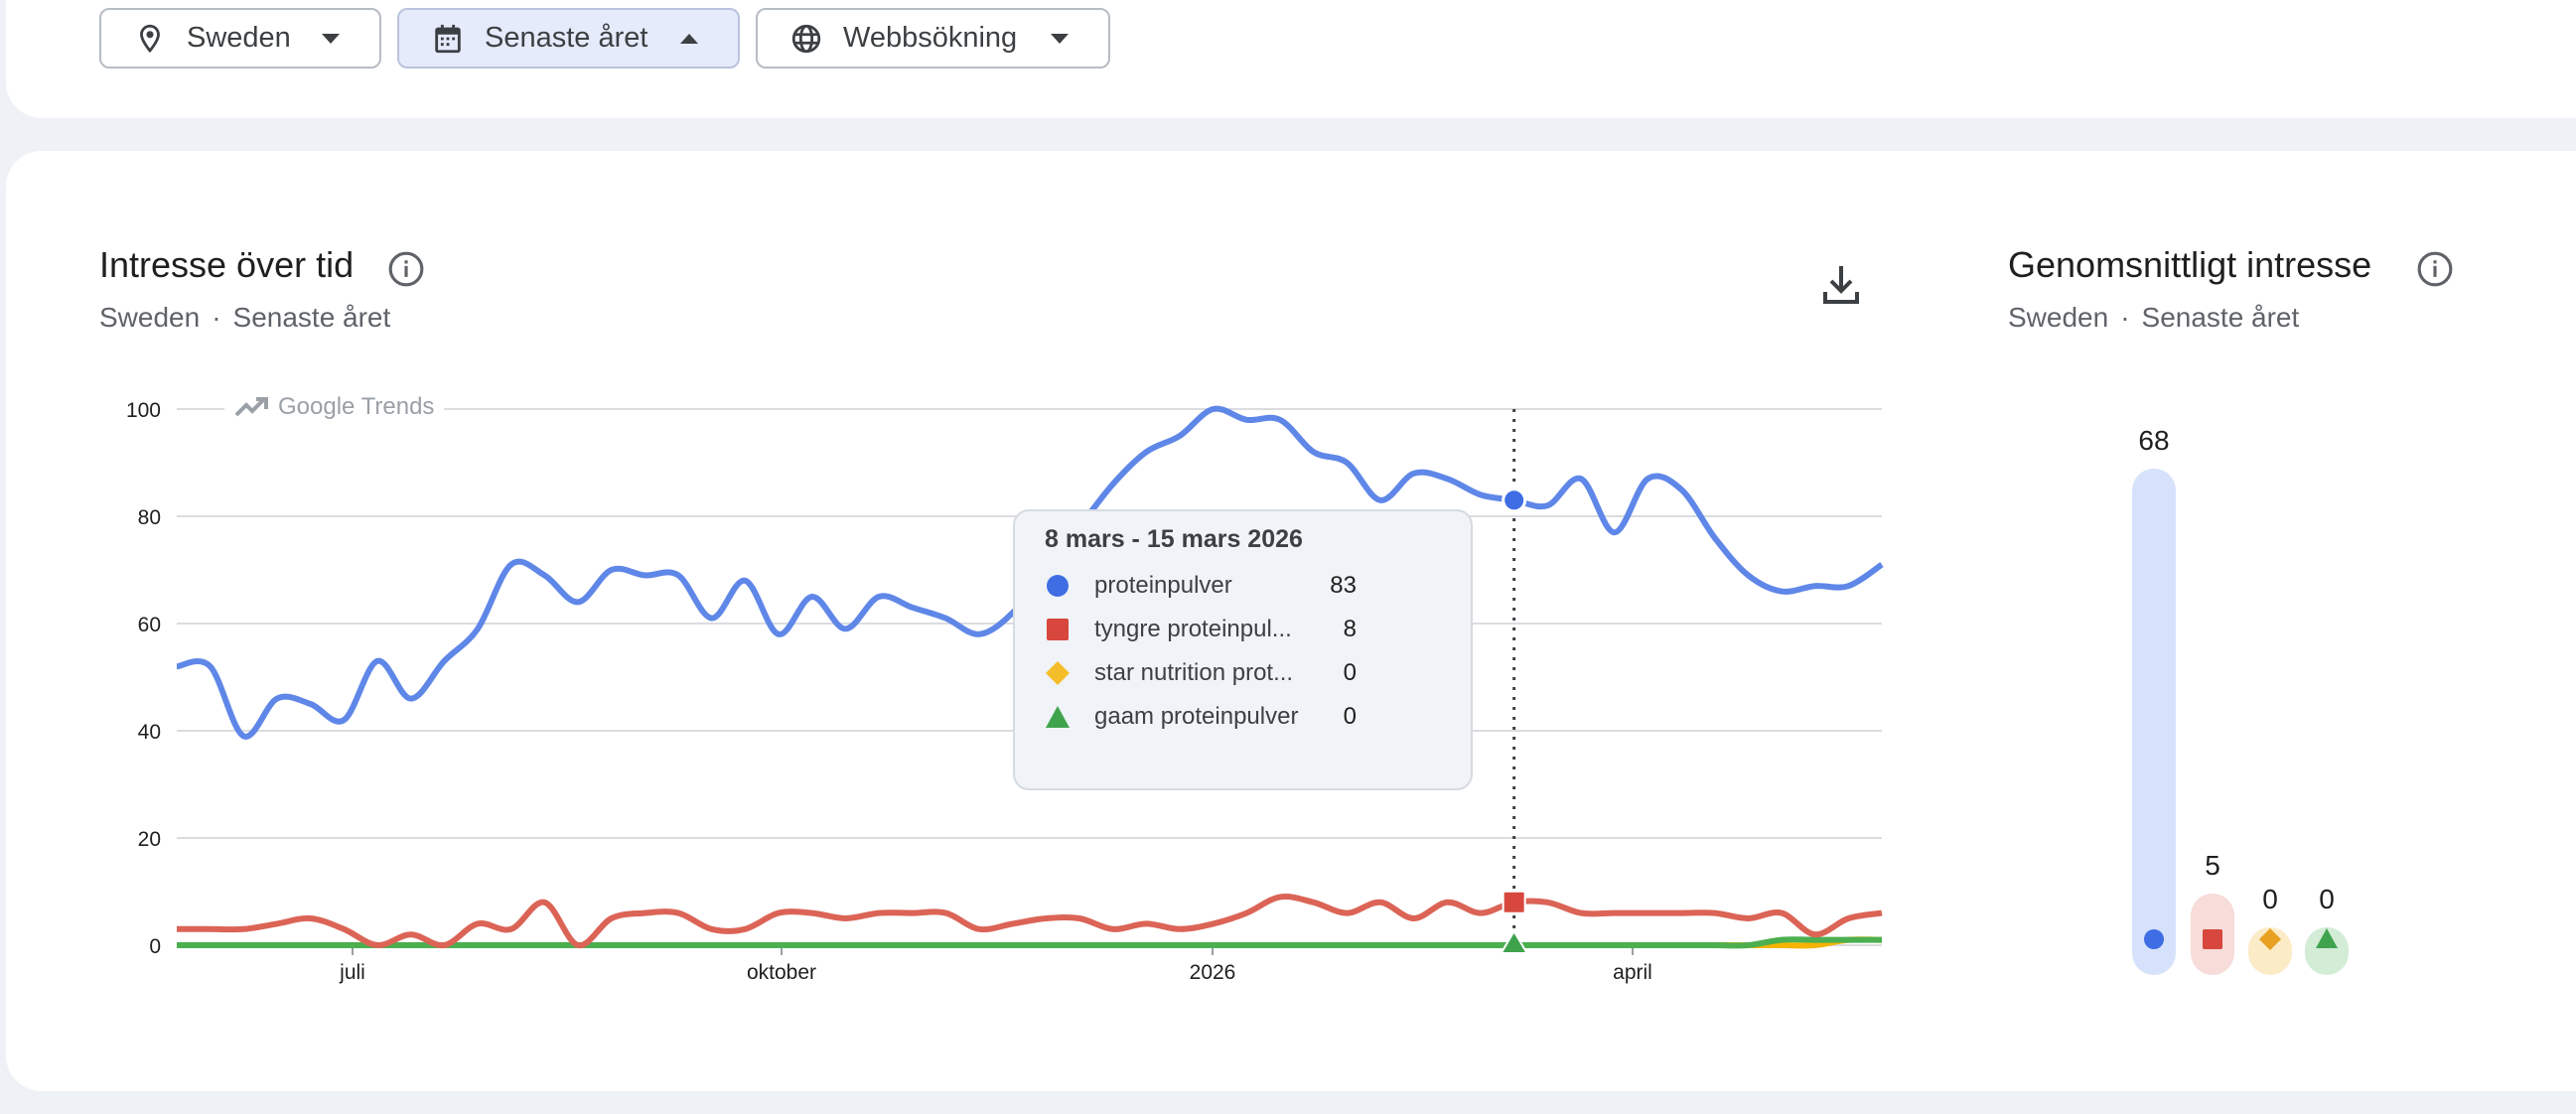 The image size is (2576, 1114). I want to click on interest-over-time-subtitle: Sweden · Senaste året, so click(245, 318).